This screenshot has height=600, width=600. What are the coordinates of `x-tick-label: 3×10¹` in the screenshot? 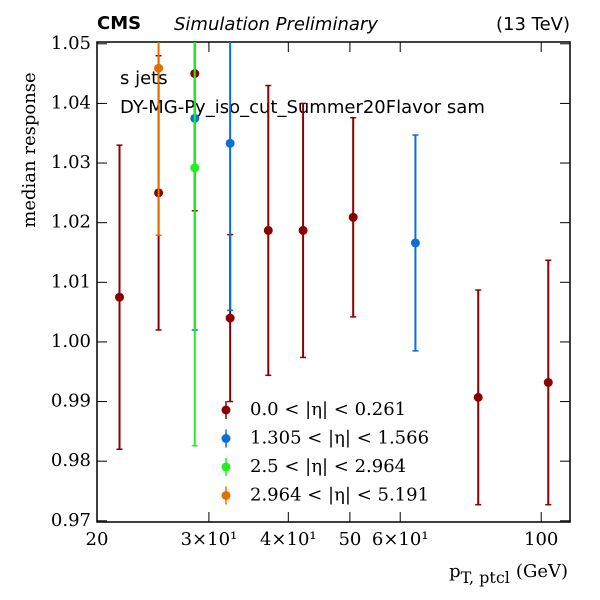 It's located at (209, 539).